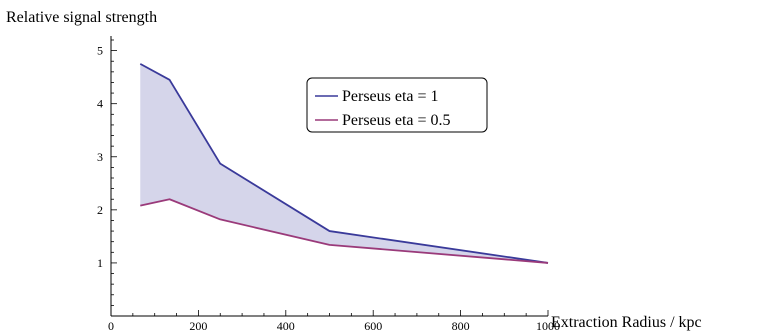 This screenshot has width=766, height=335. Describe the element at coordinates (100, 263) in the screenshot. I see `y-tick-label: 1` at that location.